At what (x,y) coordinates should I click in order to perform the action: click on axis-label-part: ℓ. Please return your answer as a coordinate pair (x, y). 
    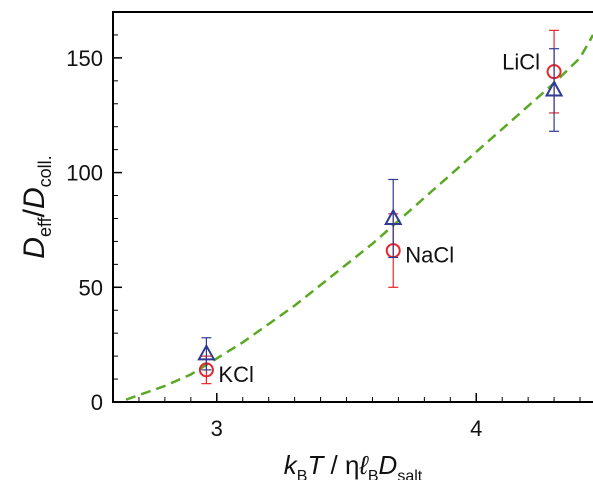
    Looking at the image, I should click on (363, 465).